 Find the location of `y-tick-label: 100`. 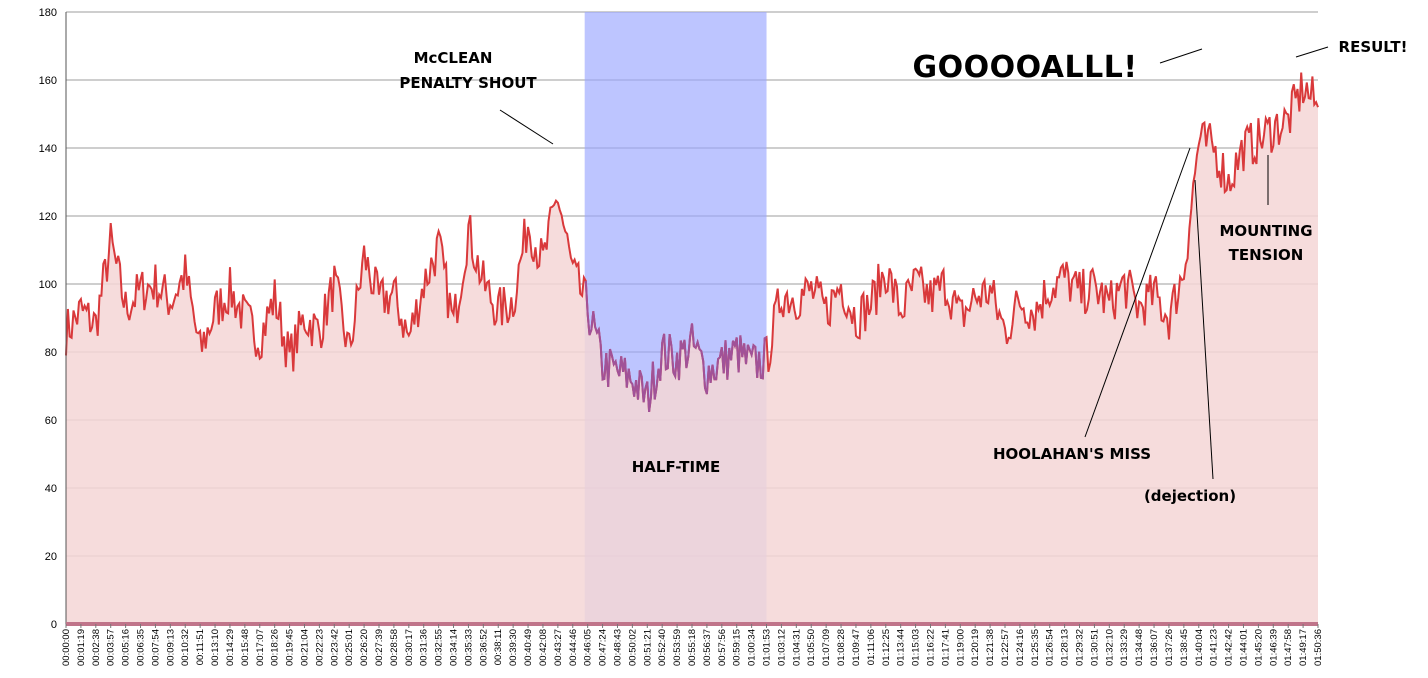

y-tick-label: 100 is located at coordinates (48, 285).